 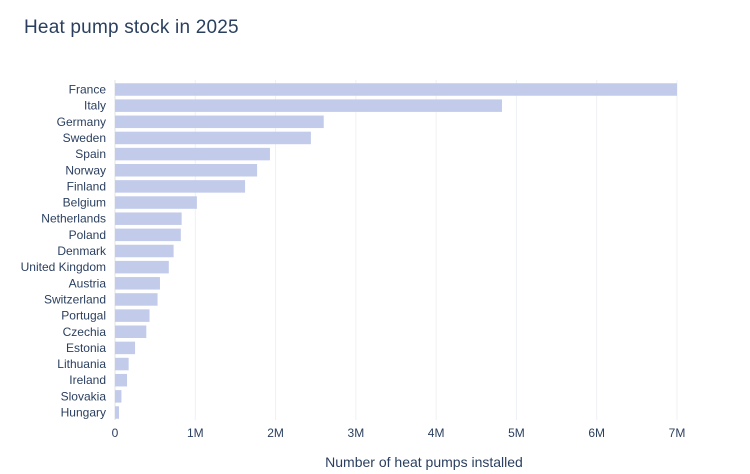 What do you see at coordinates (85, 170) in the screenshot?
I see `category-label: Norway` at bounding box center [85, 170].